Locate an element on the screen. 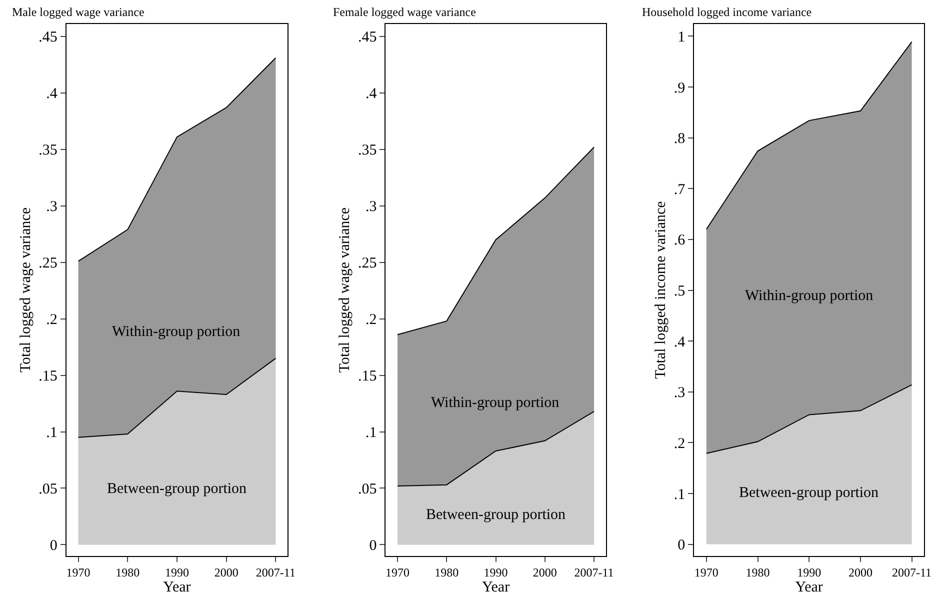 The width and height of the screenshot is (946, 604). y-tick-label: .6 is located at coordinates (680, 240).